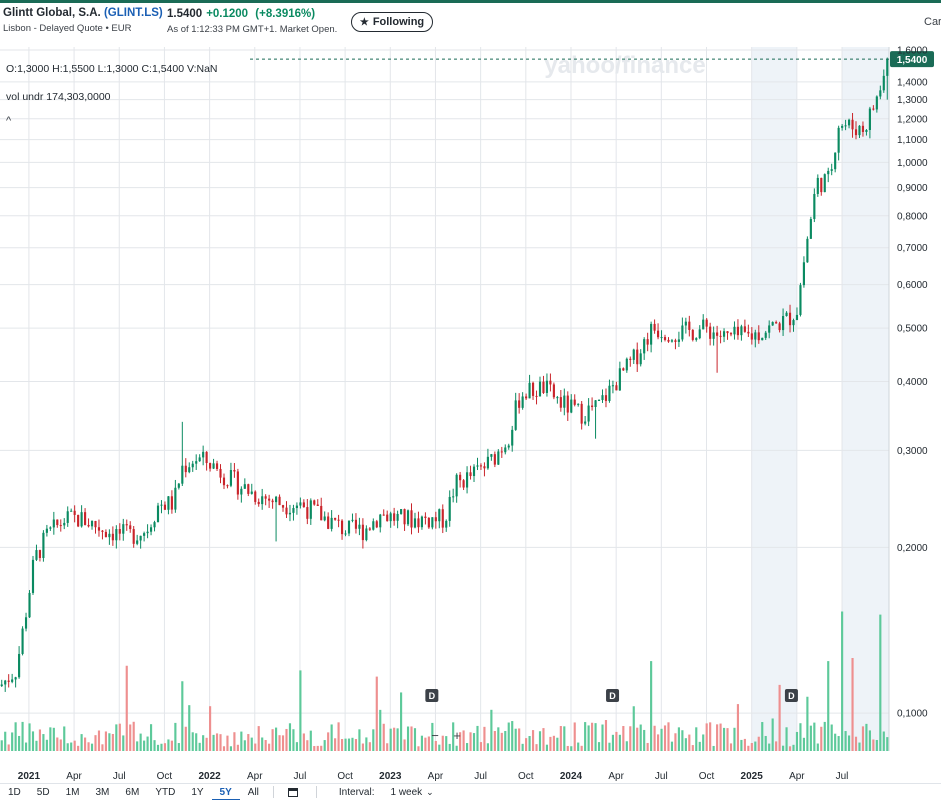 This screenshot has width=941, height=800. I want to click on collapse-legend-button: ^, so click(9, 121).